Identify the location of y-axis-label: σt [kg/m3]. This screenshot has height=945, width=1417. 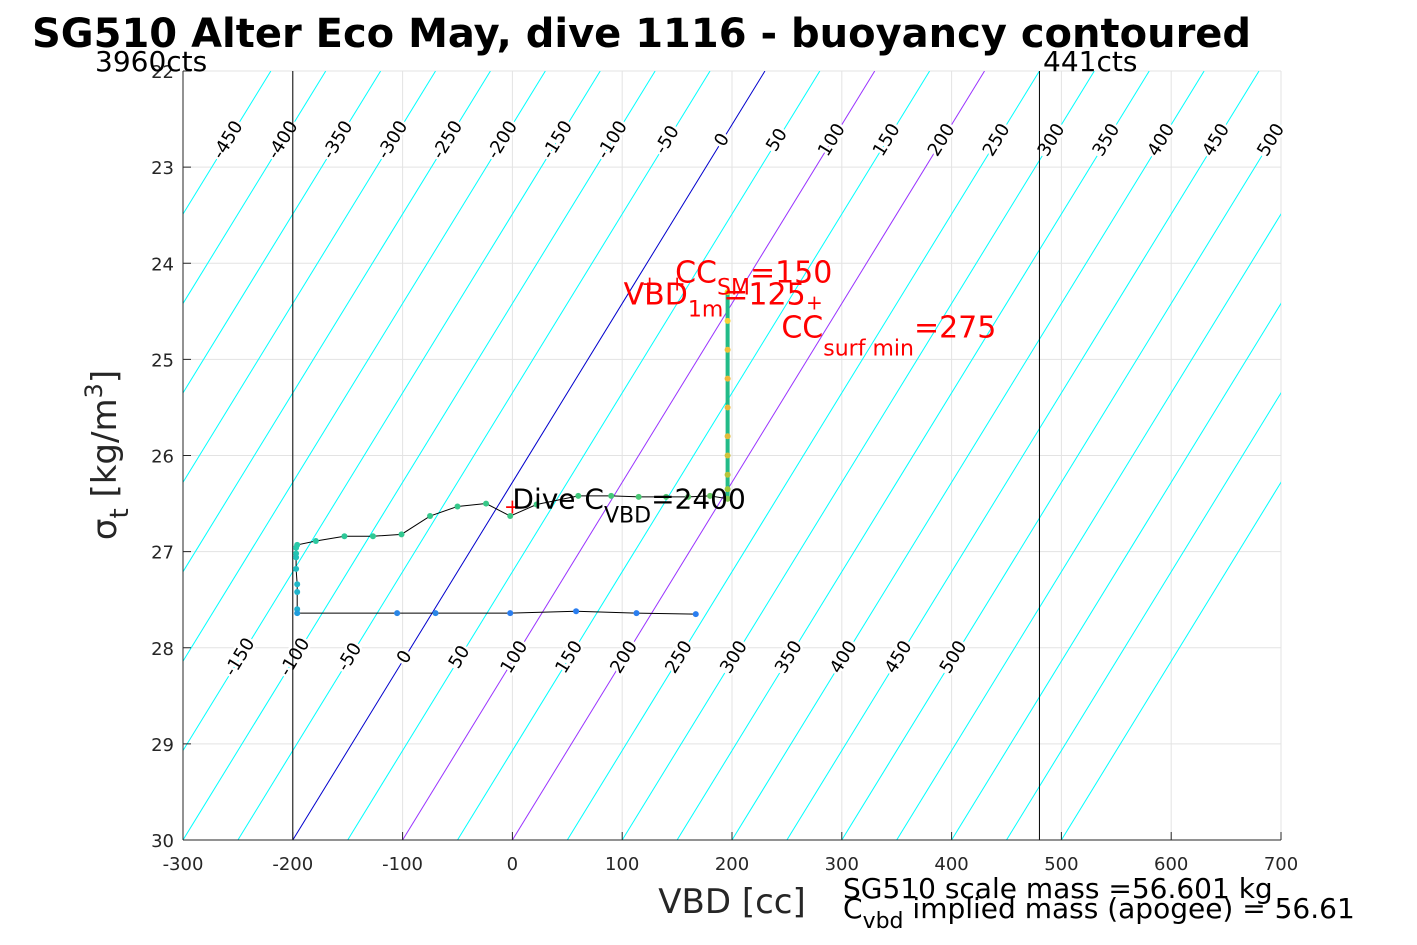
(107, 455).